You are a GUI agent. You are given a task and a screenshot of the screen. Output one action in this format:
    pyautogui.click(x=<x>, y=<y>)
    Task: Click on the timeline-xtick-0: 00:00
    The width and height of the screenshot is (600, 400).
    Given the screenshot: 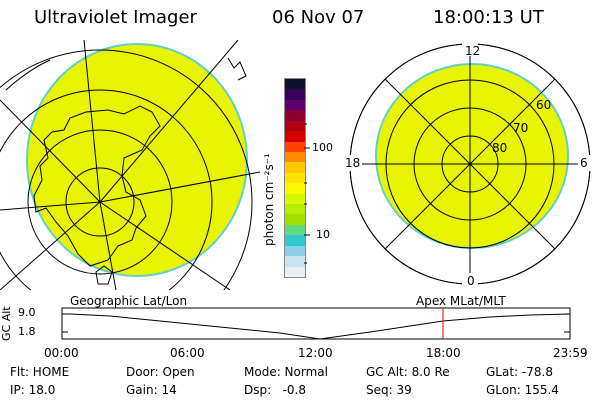 What is the action you would take?
    pyautogui.click(x=61, y=353)
    